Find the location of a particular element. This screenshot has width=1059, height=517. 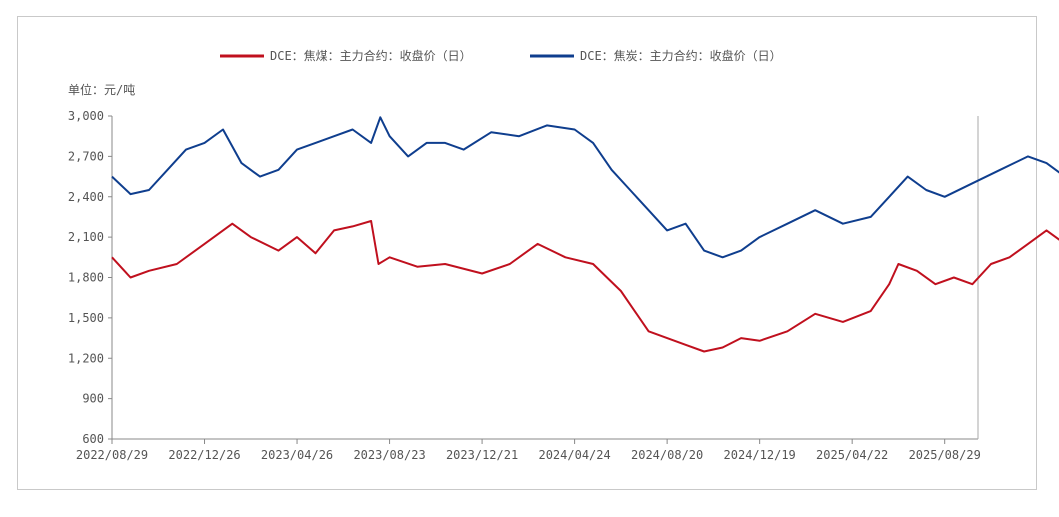

x-tick-label: 2024/08/20 is located at coordinates (667, 455).